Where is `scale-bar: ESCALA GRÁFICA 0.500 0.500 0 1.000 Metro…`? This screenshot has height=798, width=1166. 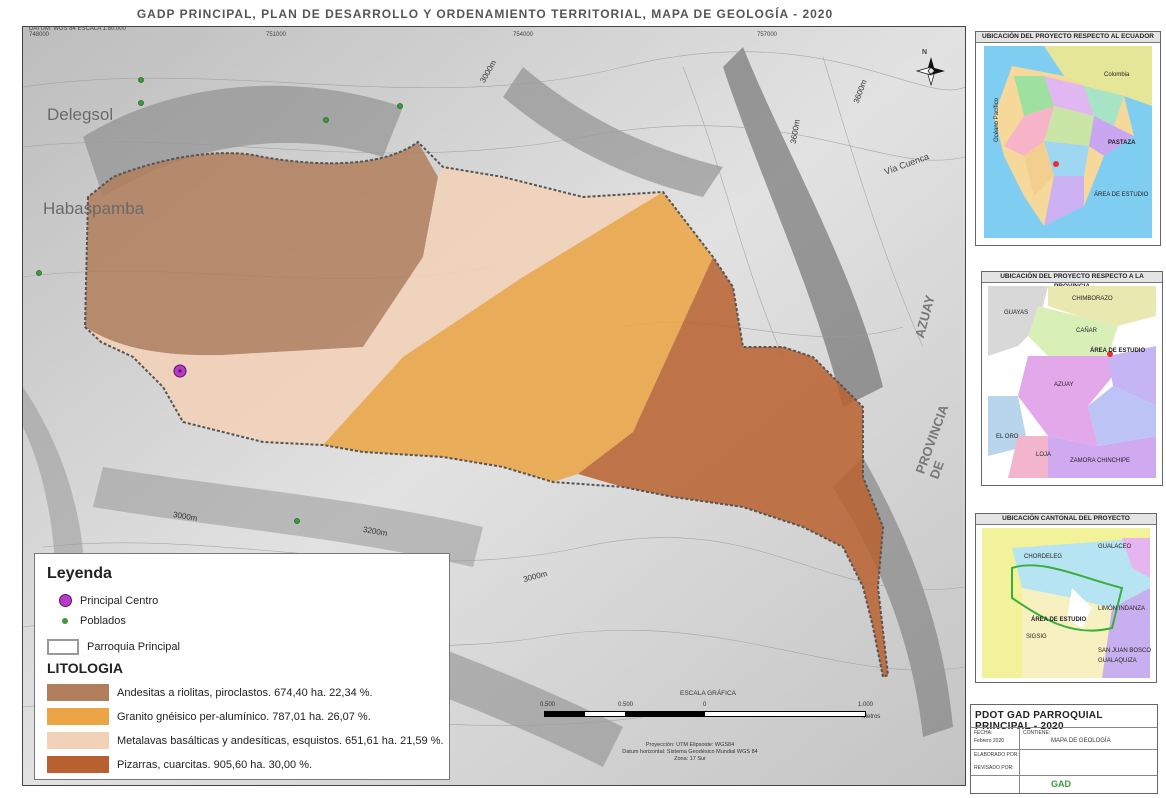 scale-bar: ESCALA GRÁFICA 0.500 0.500 0 1.000 Metro… is located at coordinates (710, 710).